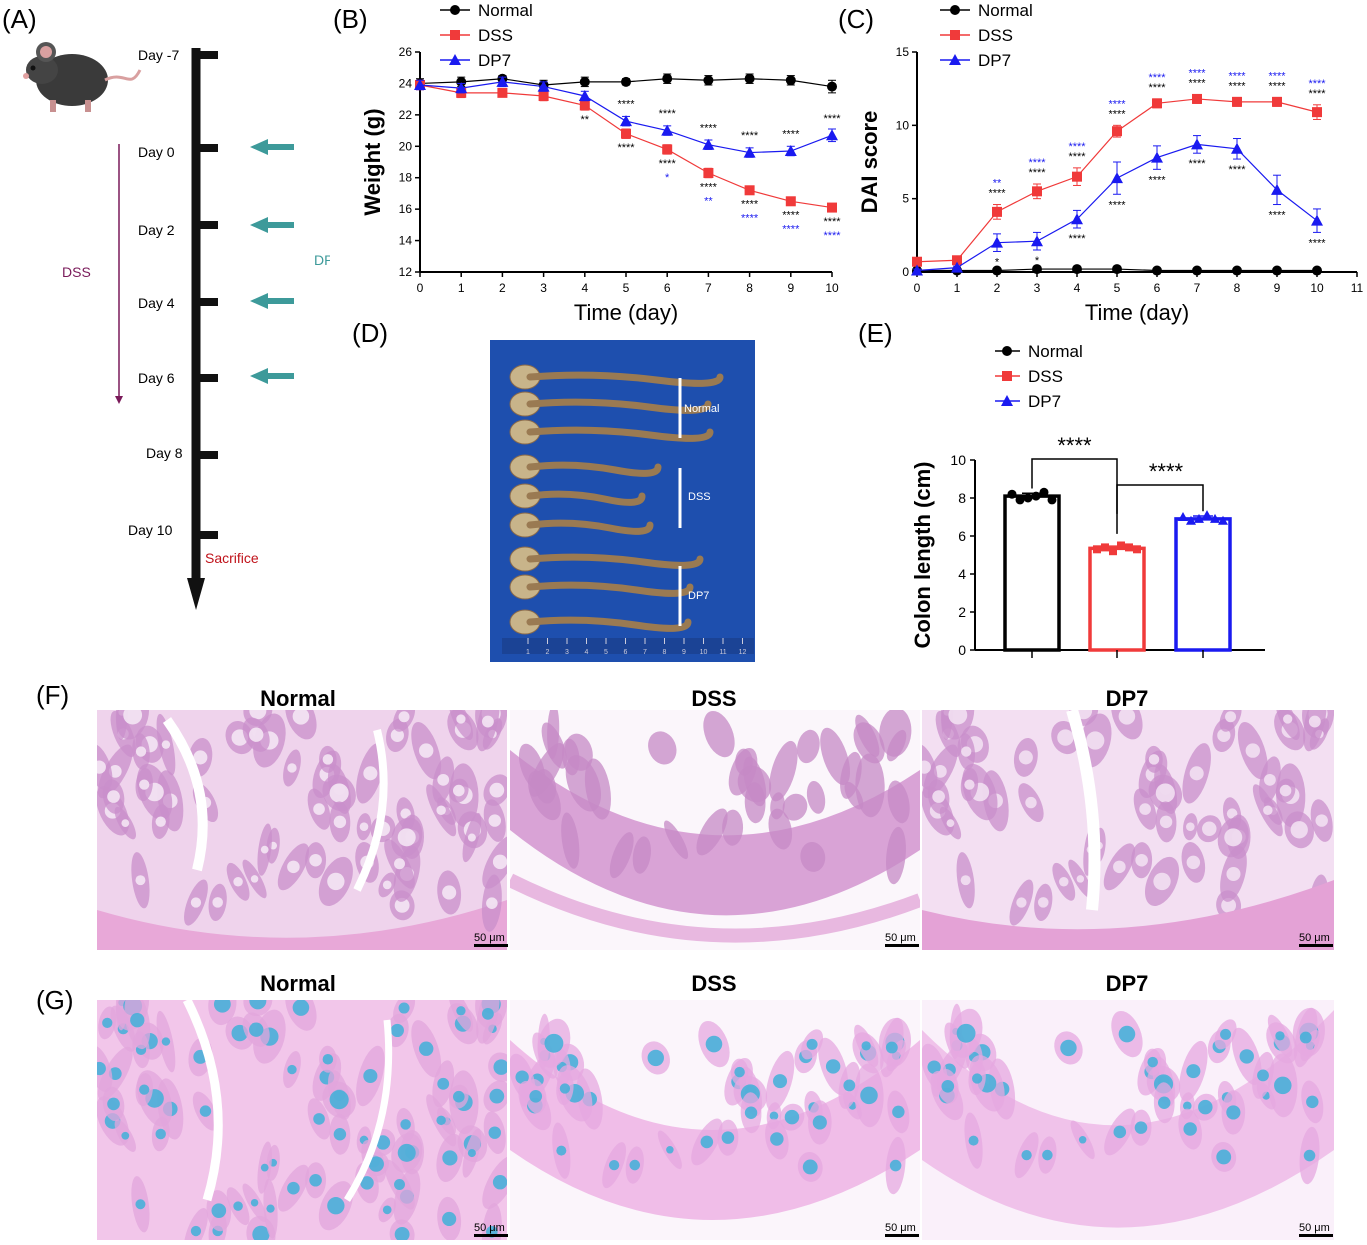  Describe the element at coordinates (790, 288) in the screenshot. I see `x-tick-label: 9` at that location.